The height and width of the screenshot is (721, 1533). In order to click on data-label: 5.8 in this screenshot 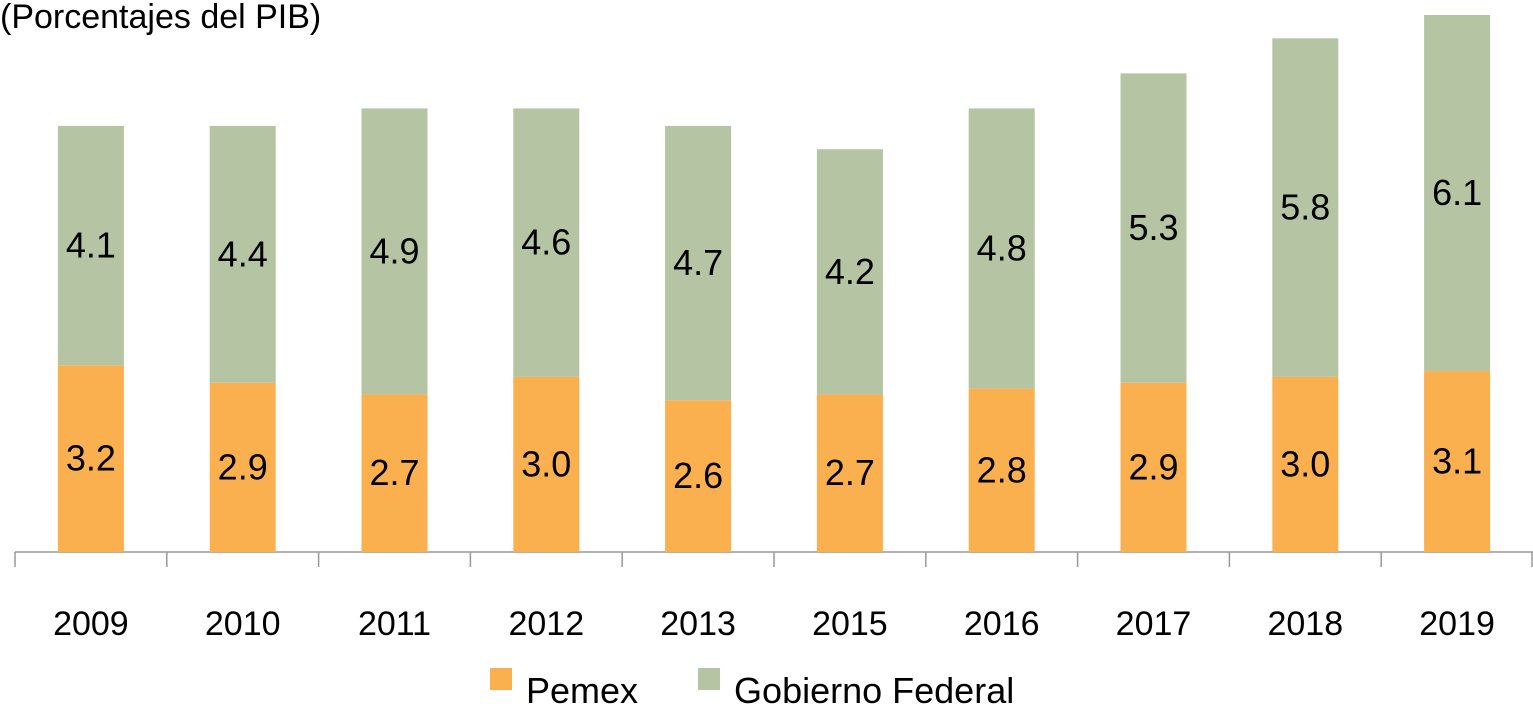, I will do `click(1305, 207)`.